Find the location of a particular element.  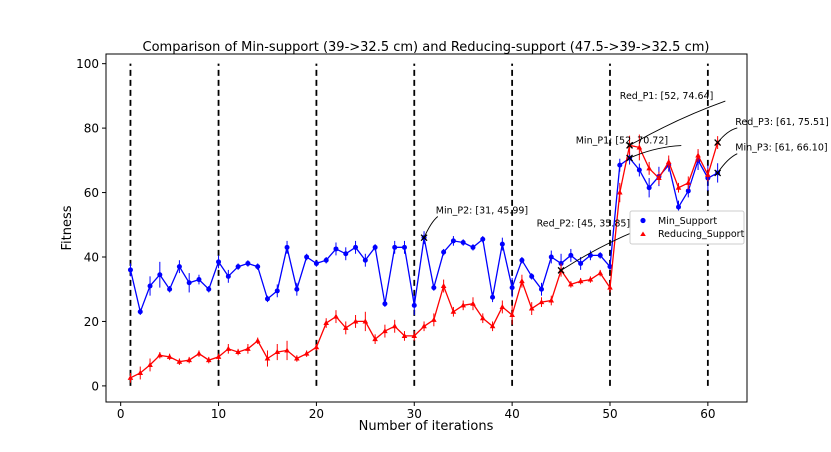

y-tick-label: 100 is located at coordinates (87, 64).